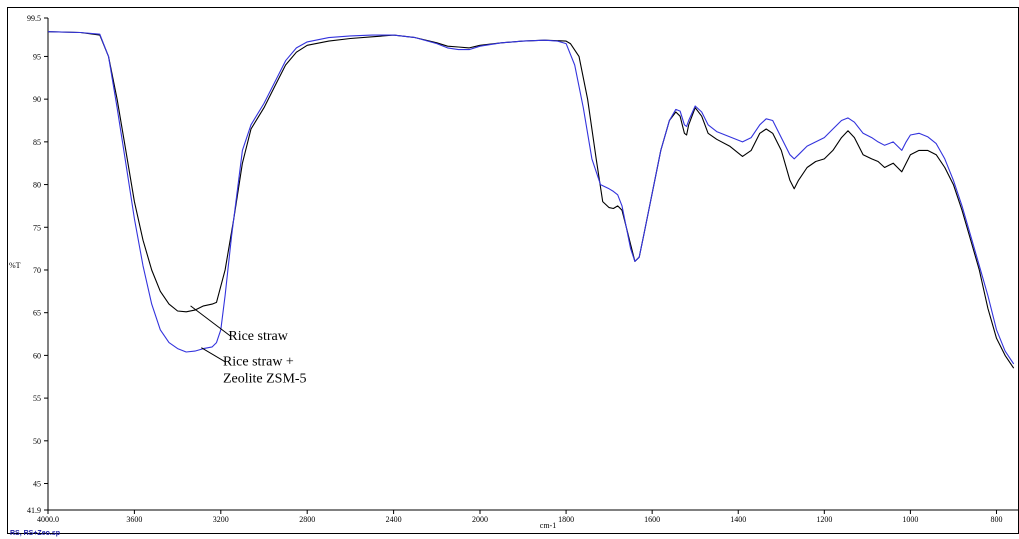 The width and height of the screenshot is (1019, 539). I want to click on y-tick-label: 45, so click(37, 484).